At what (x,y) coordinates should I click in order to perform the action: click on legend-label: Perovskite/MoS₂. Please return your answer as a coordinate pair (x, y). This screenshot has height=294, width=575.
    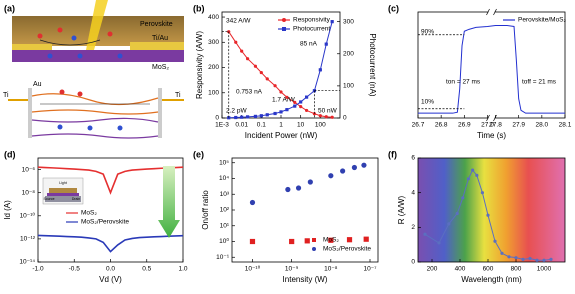
    Looking at the image, I should click on (542, 20).